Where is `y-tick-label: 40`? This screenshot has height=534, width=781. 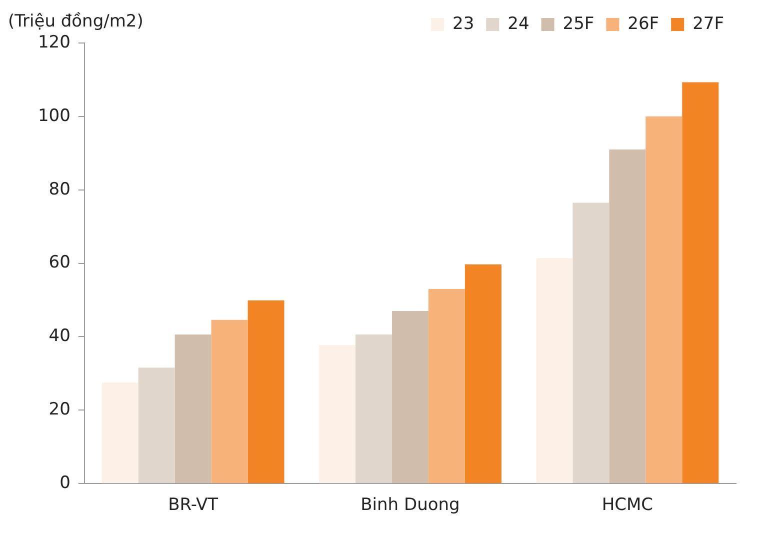 y-tick-label: 40 is located at coordinates (59, 336).